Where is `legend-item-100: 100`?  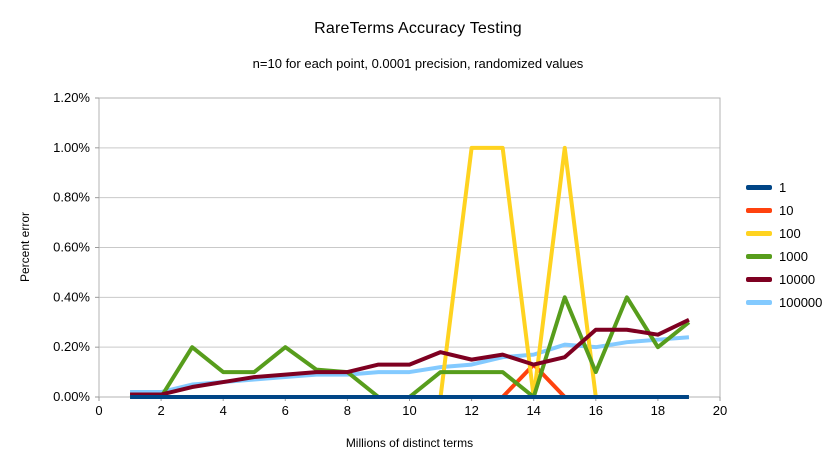 legend-item-100: 100 is located at coordinates (784, 233).